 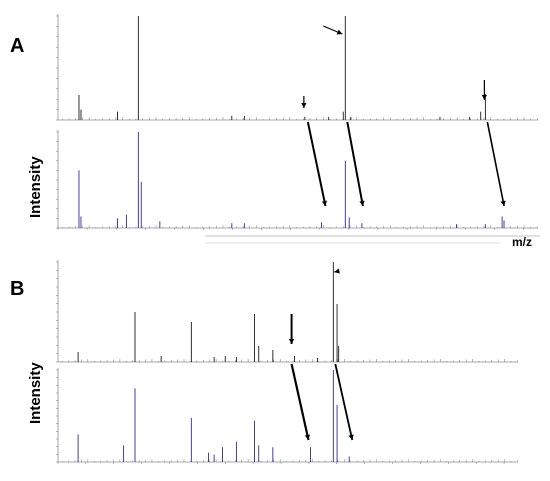 What do you see at coordinates (337, 271) in the screenshot?
I see `arrow-1087-b-head` at bounding box center [337, 271].